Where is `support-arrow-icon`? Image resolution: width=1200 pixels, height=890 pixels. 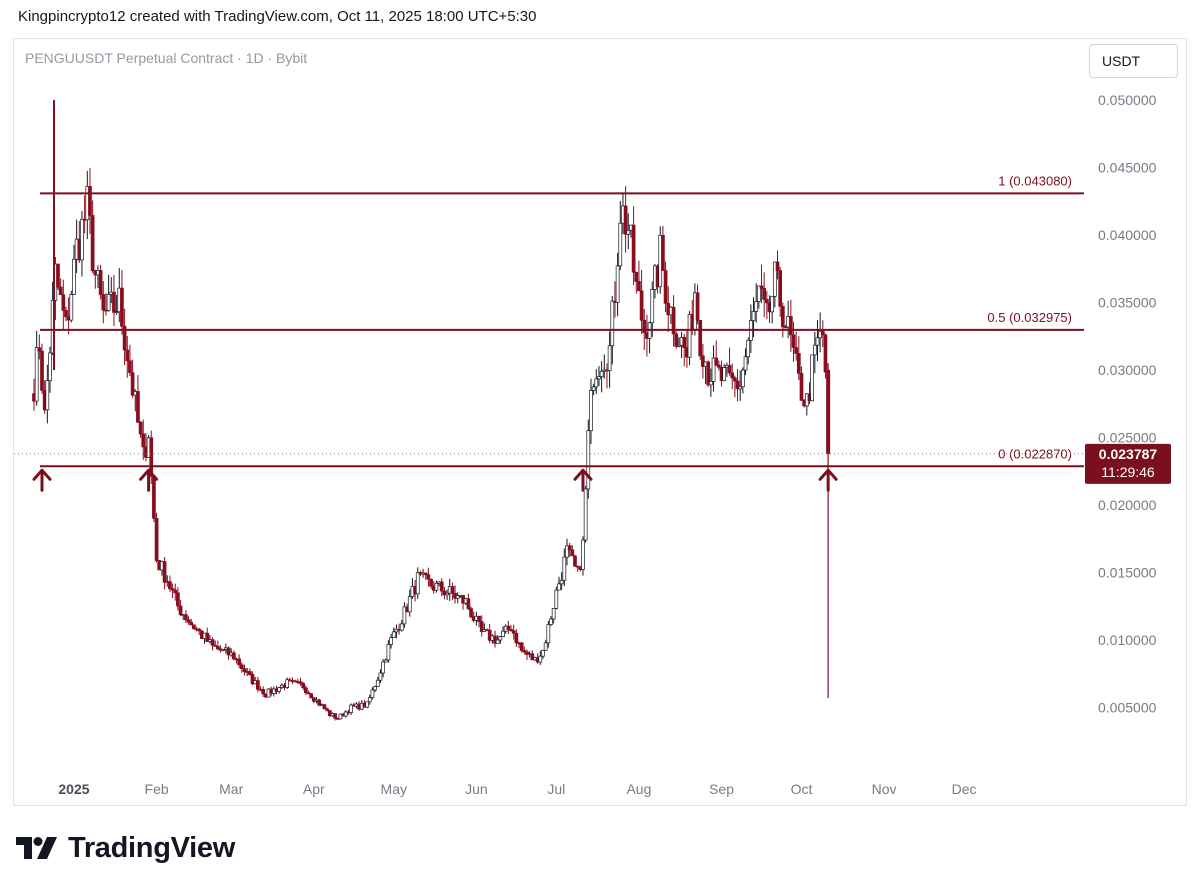 support-arrow-icon is located at coordinates (583, 480).